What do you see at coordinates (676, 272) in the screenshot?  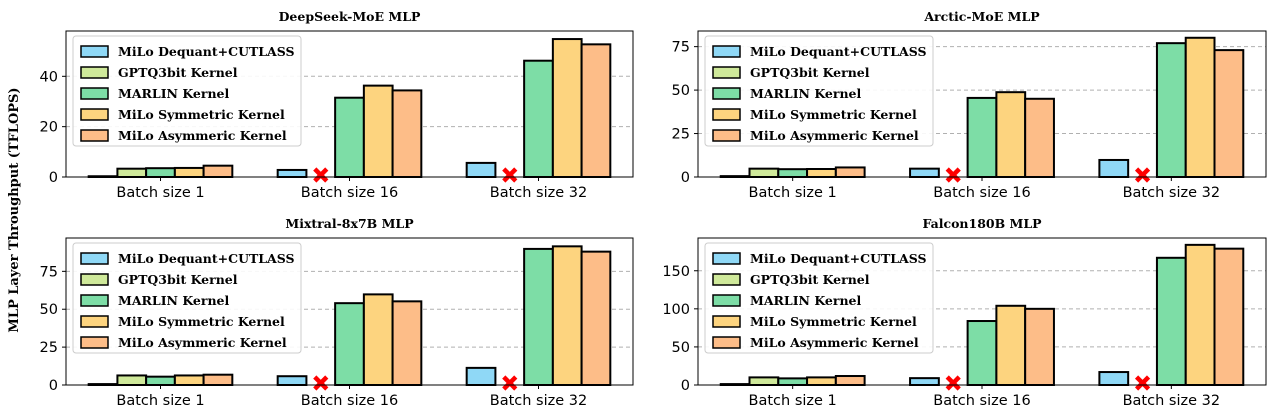 I see `y-tick-label: 150` at bounding box center [676, 272].